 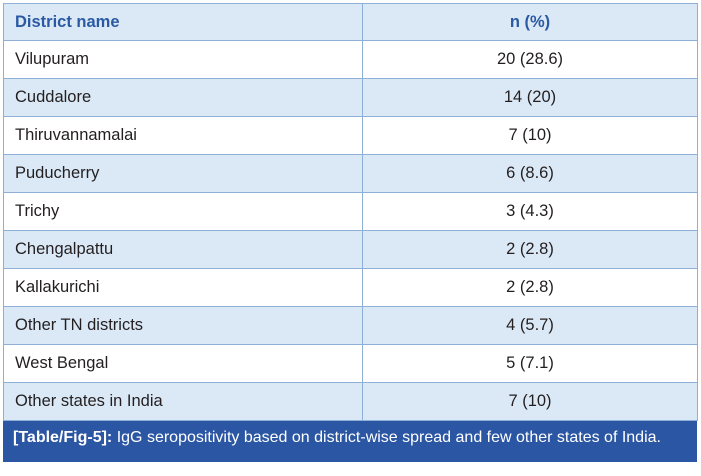 What do you see at coordinates (183, 211) in the screenshot?
I see `district-cell: Trichy` at bounding box center [183, 211].